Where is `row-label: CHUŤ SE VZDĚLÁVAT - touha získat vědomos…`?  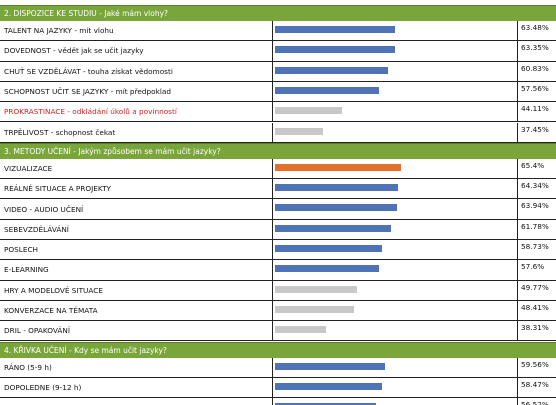
row-label: CHUŤ SE VZDĚLÁVAT - touha získat vědomos… is located at coordinates (136, 71).